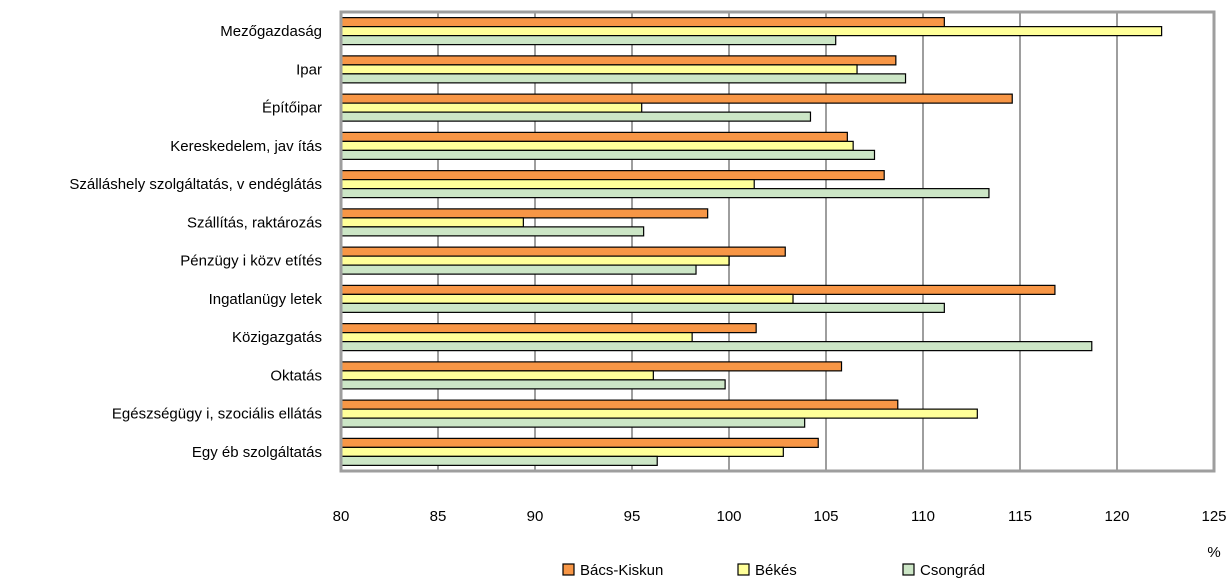 This screenshot has width=1229, height=581. Describe the element at coordinates (271, 31) in the screenshot. I see `category-label: Mezőgazdaság` at that location.